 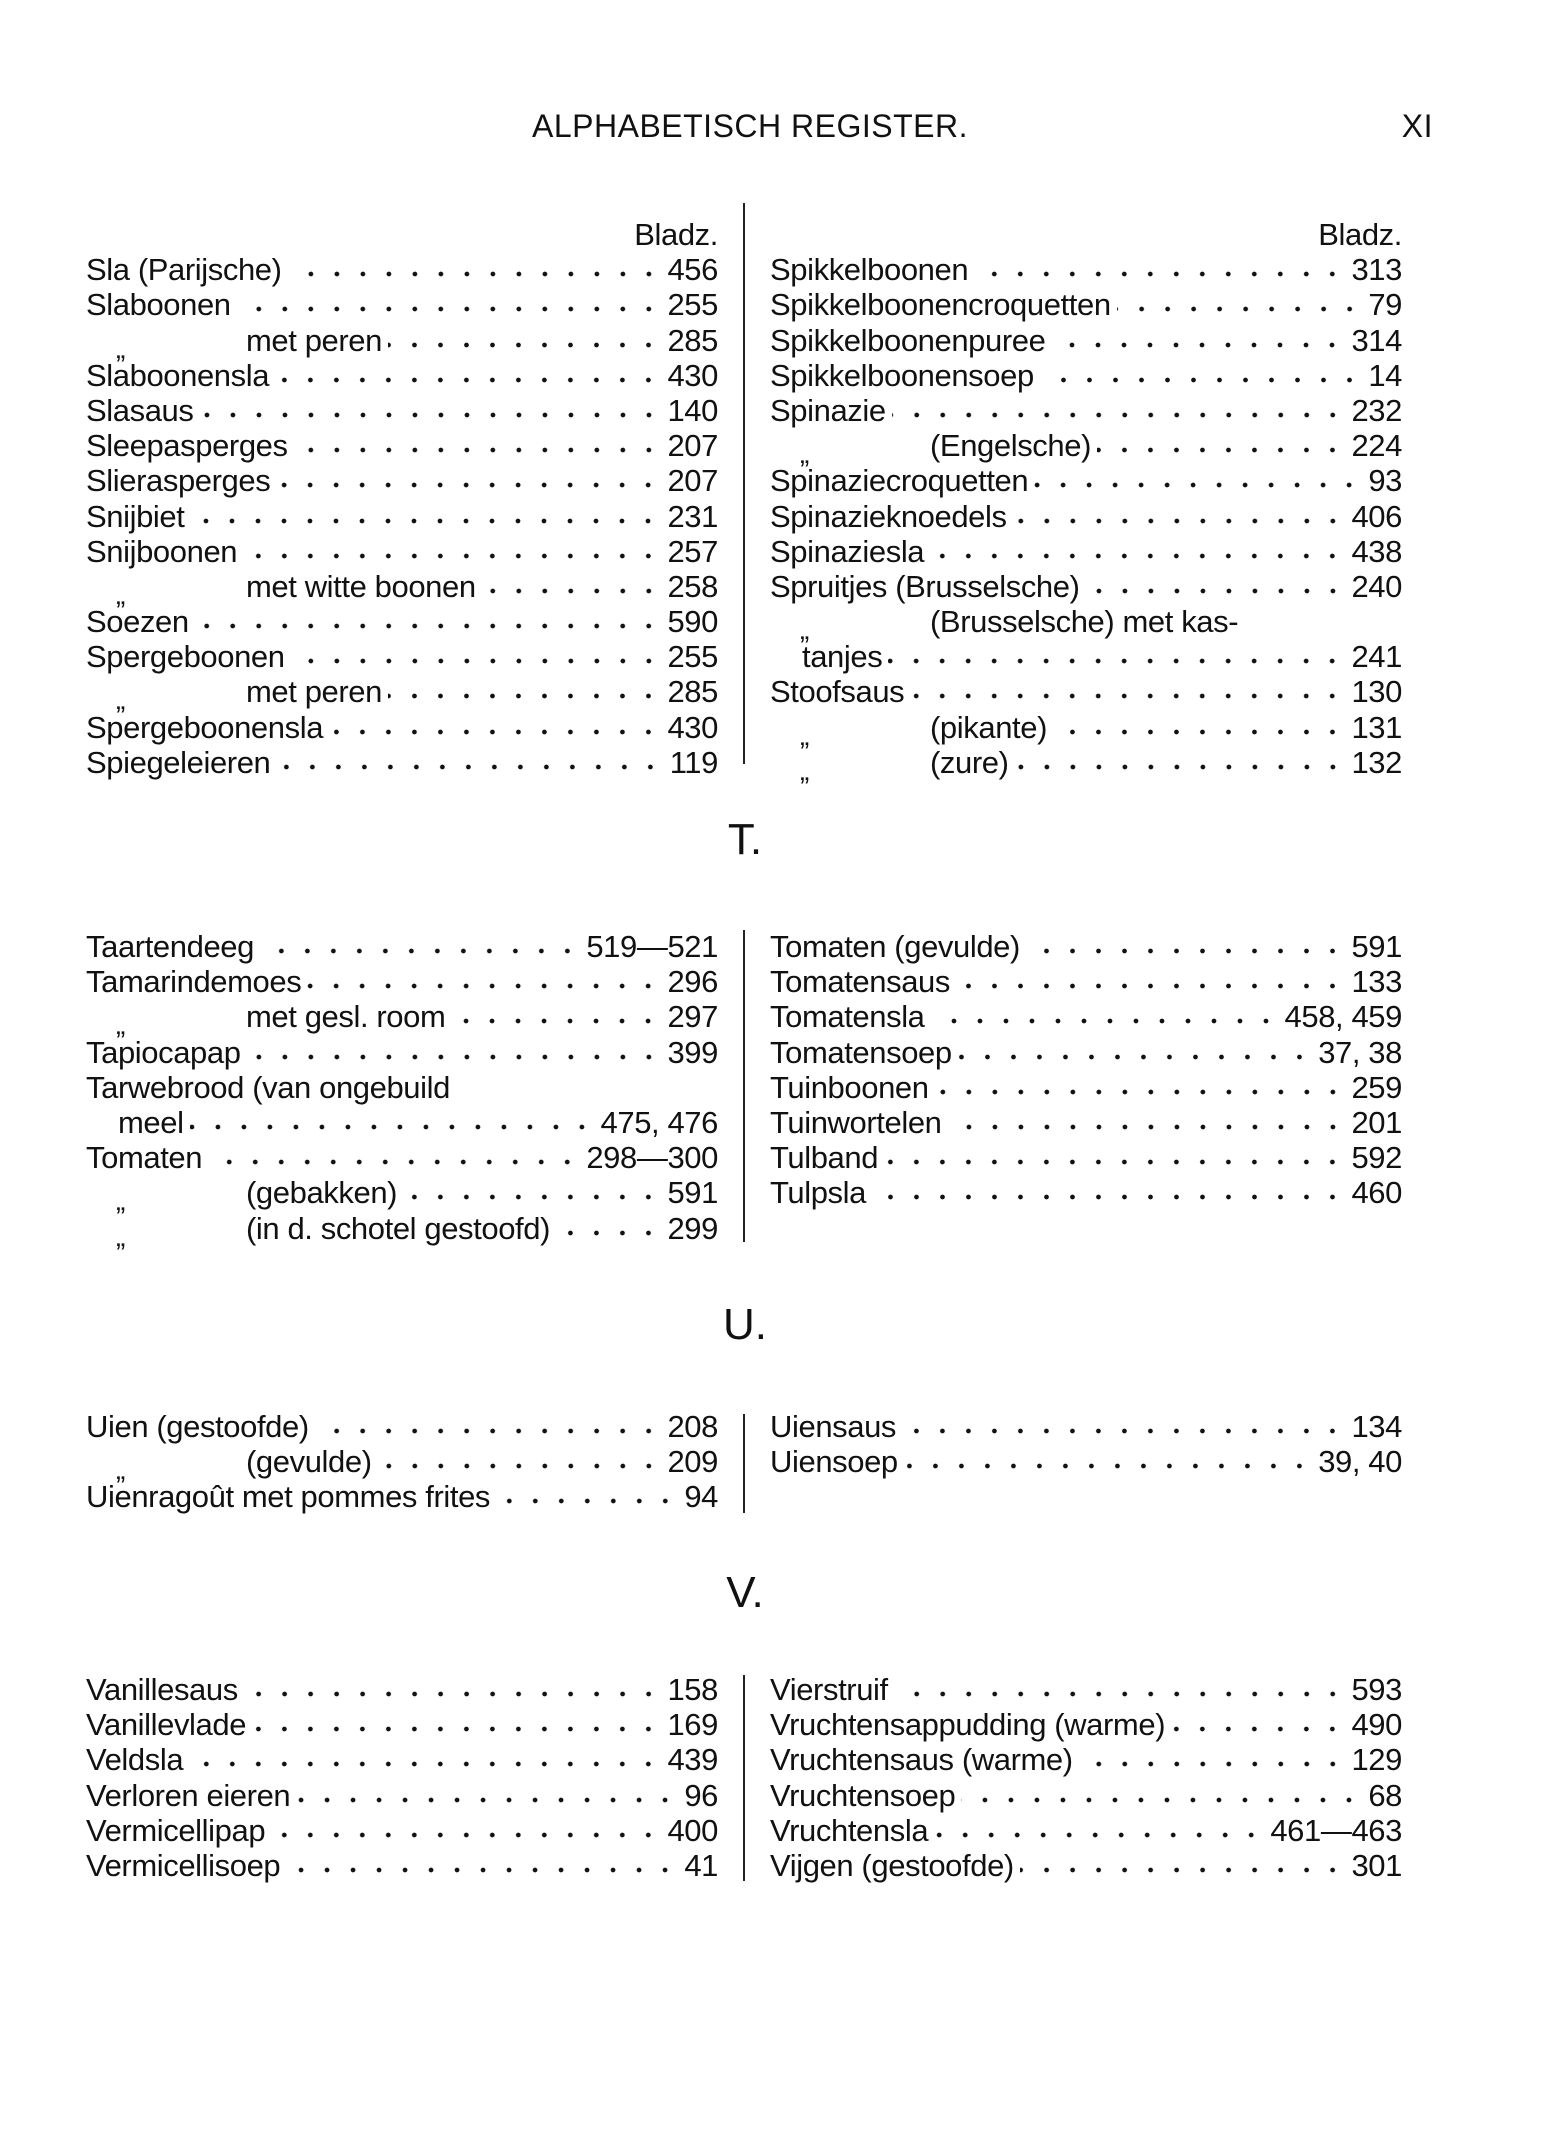 I want to click on index-entry: Tuinwortelen 201, so click(x=1086, y=1122).